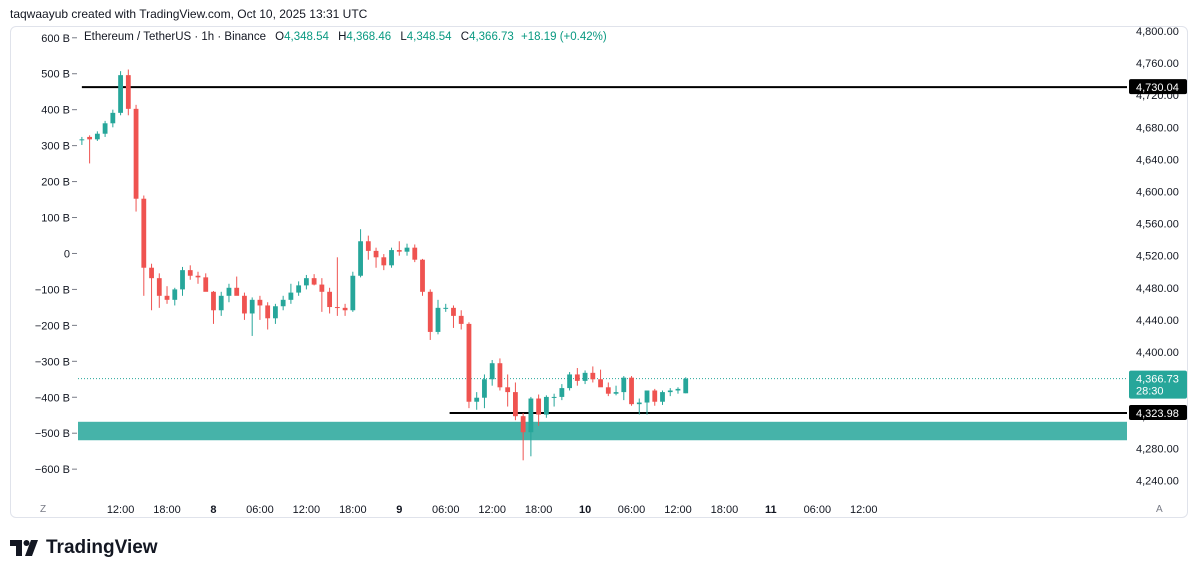  Describe the element at coordinates (55, 147) in the screenshot. I see `left-tick-label: 300 B` at that location.